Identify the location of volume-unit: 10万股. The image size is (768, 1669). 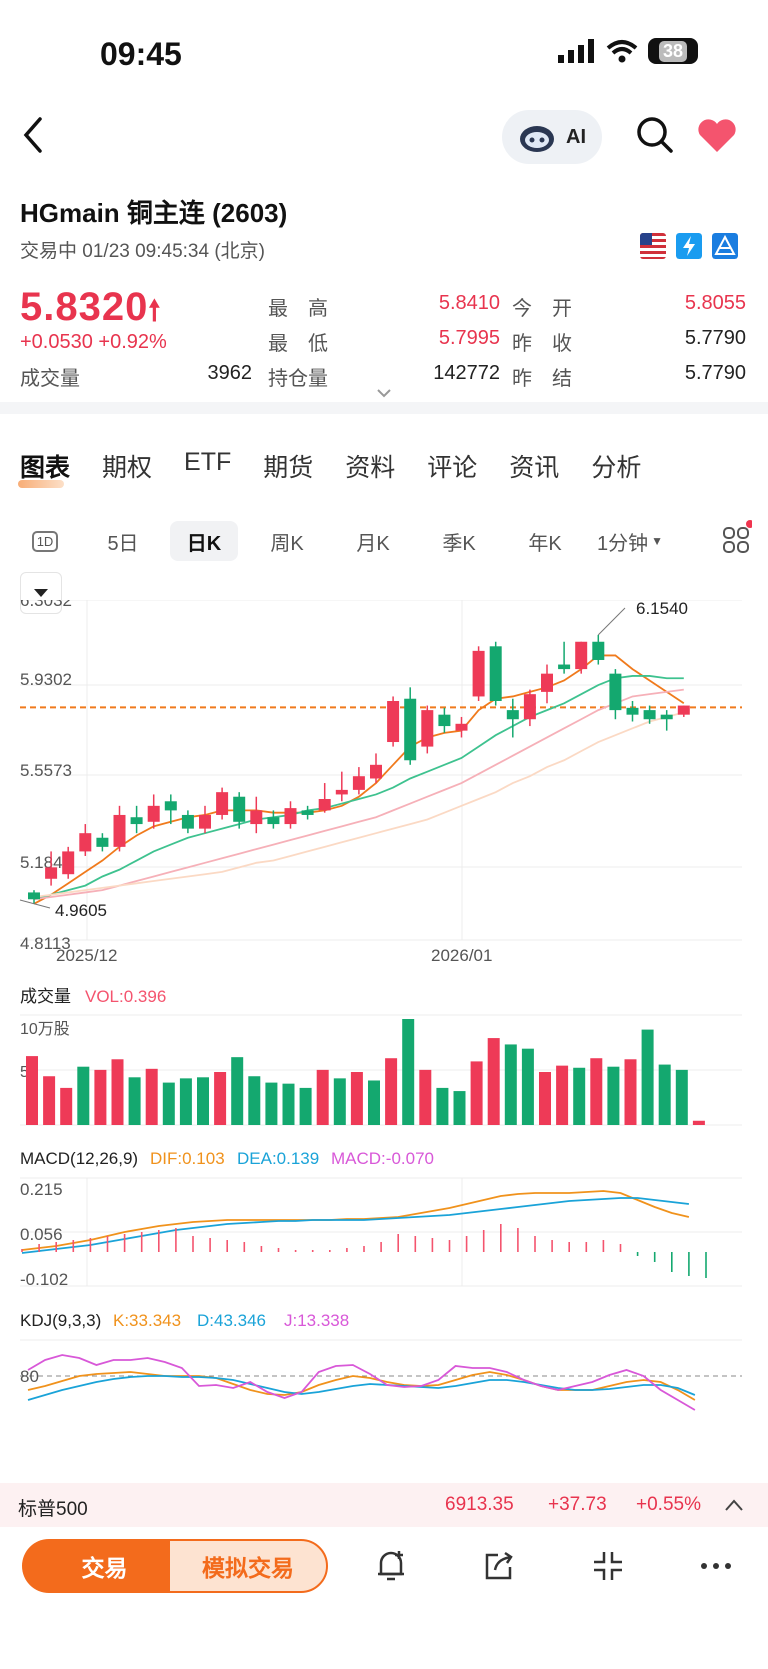
(45, 1029).